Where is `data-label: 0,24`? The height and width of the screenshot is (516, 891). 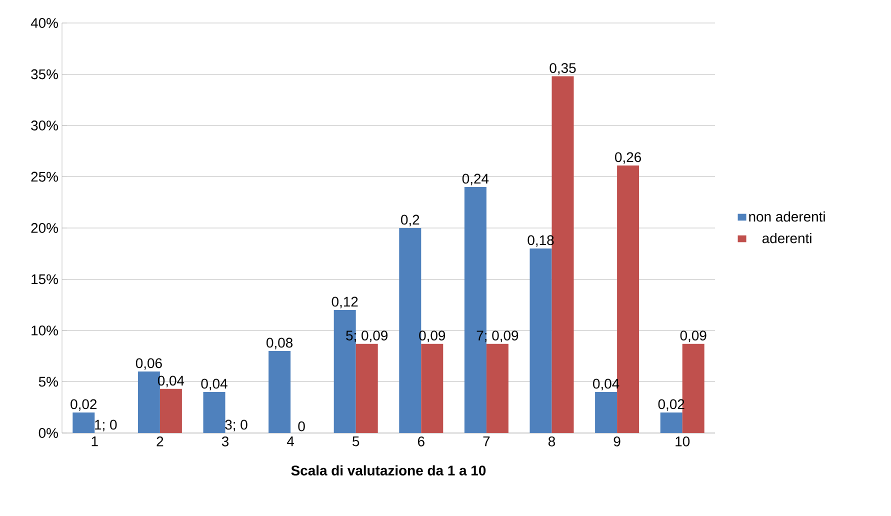
data-label: 0,24 is located at coordinates (475, 180).